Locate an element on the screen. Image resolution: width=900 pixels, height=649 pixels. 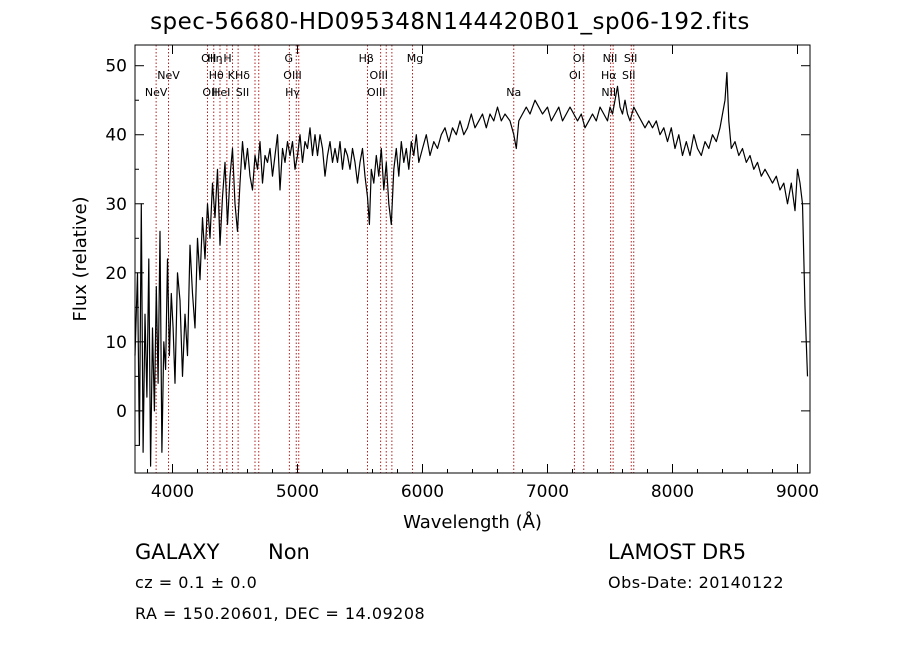
x-tick-label: 5000 is located at coordinates (297, 492).